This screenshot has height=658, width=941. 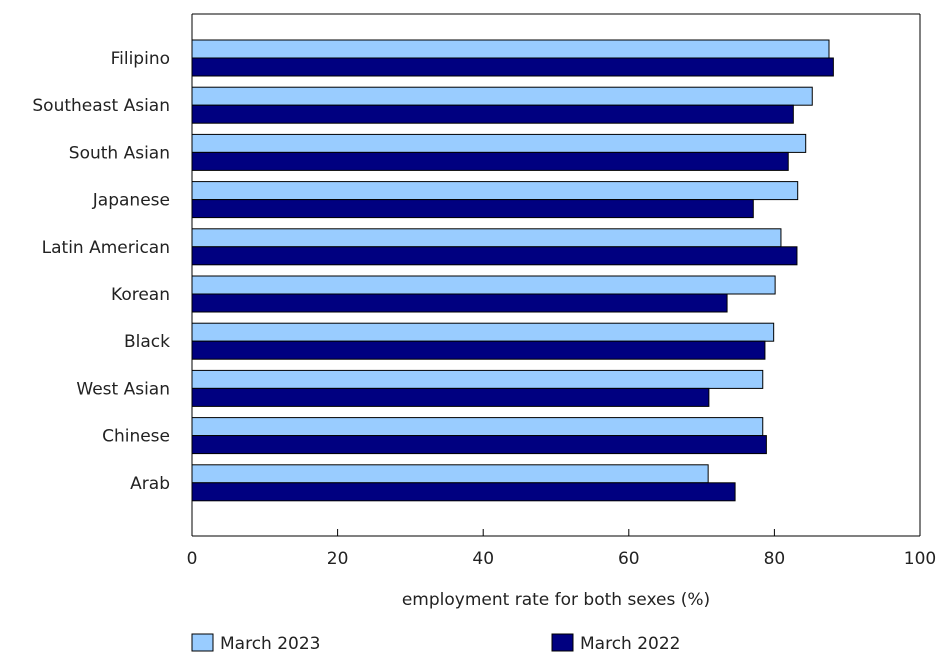 What do you see at coordinates (486, 238) in the screenshot?
I see `bar-latin-american-march-2023` at bounding box center [486, 238].